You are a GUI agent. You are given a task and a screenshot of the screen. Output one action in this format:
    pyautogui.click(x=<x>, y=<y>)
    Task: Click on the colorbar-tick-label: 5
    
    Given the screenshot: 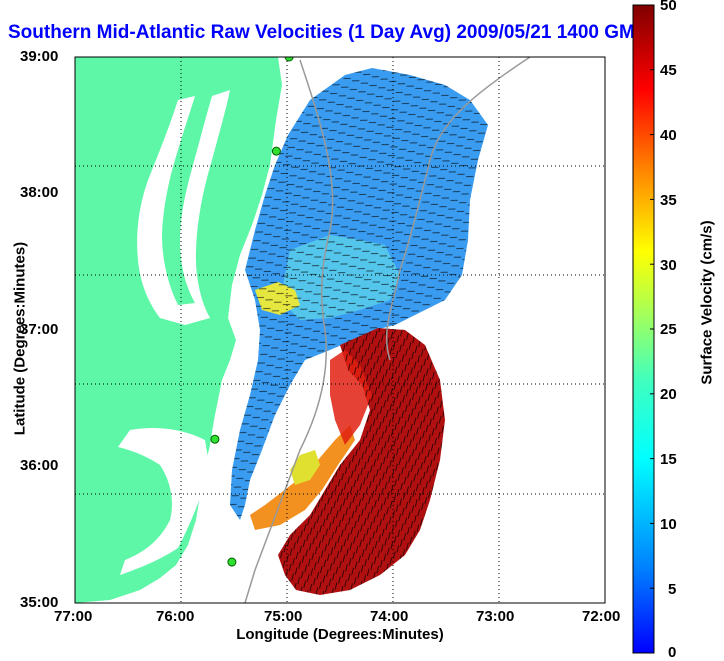 What is the action you would take?
    pyautogui.click(x=672, y=589)
    